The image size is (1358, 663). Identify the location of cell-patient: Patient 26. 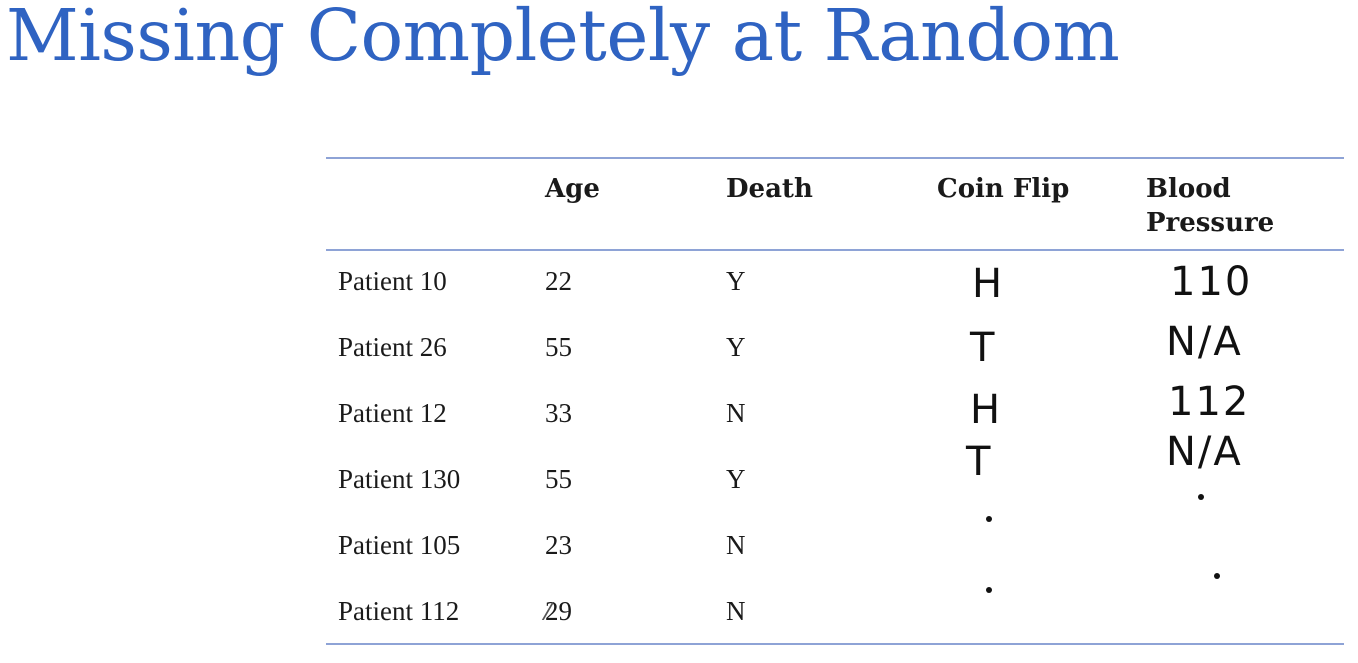
(392, 347).